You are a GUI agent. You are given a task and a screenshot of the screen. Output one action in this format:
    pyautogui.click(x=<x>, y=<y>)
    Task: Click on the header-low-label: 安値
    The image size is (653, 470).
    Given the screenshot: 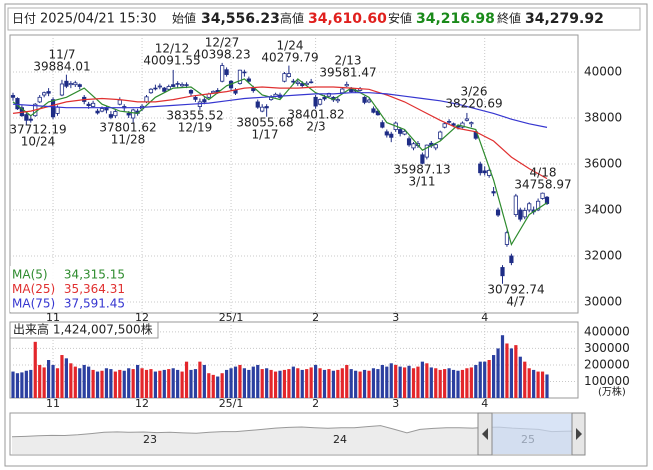 What is the action you would take?
    pyautogui.click(x=400, y=18)
    